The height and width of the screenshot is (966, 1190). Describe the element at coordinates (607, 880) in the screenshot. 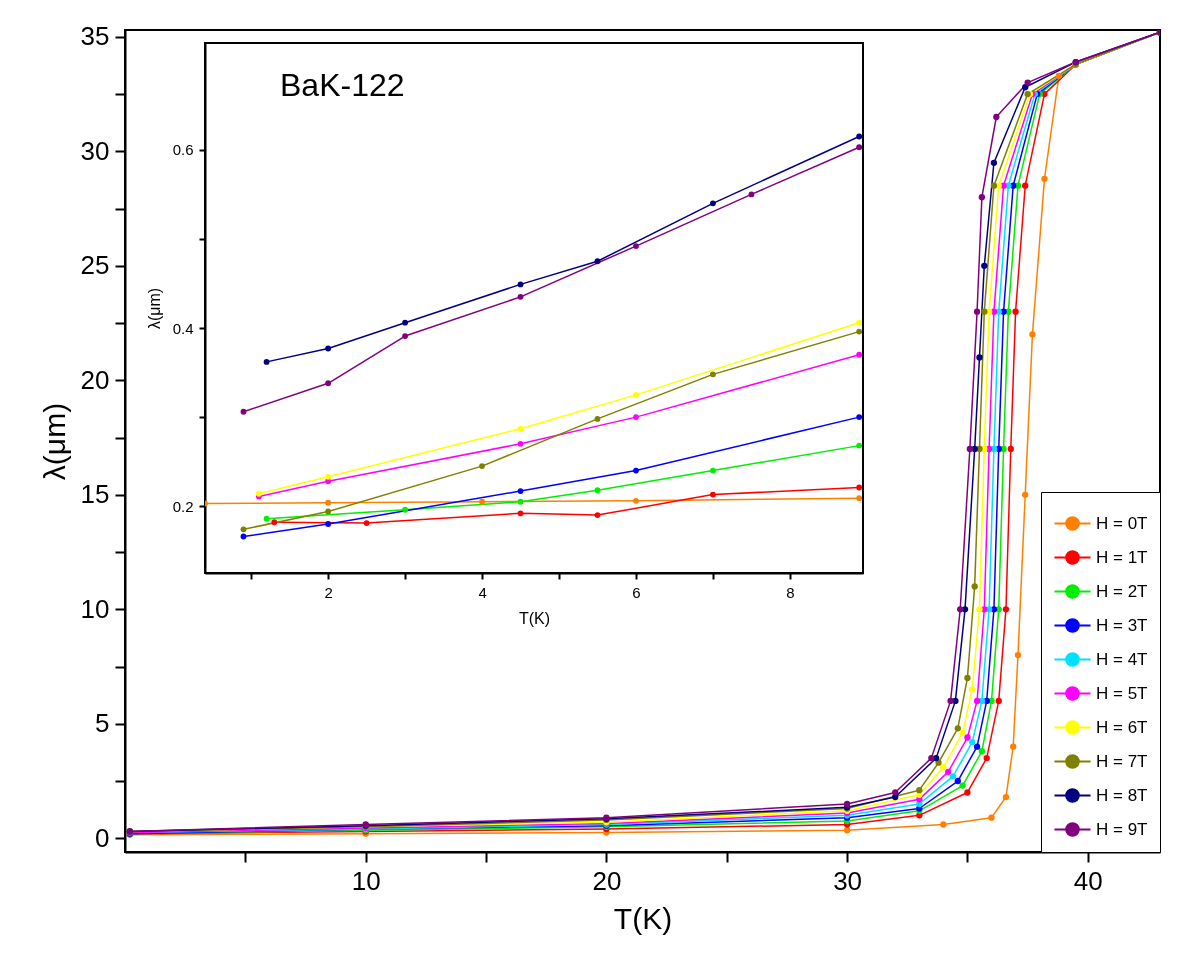

I see `x-tick-label: 20` at that location.